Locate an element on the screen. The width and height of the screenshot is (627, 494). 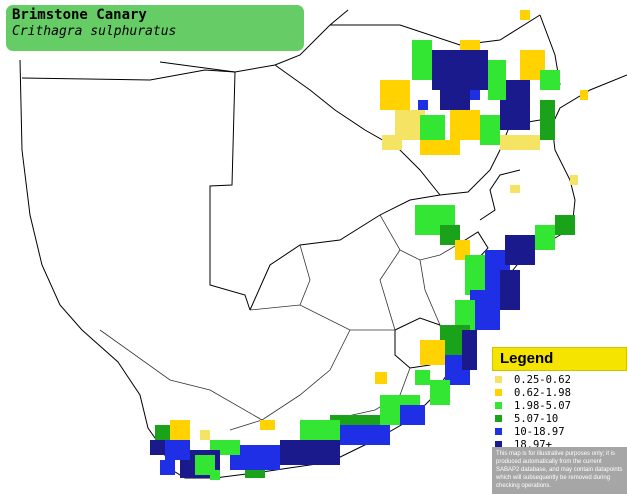
legend-item: 0.25-0.62 is located at coordinates (561, 379).